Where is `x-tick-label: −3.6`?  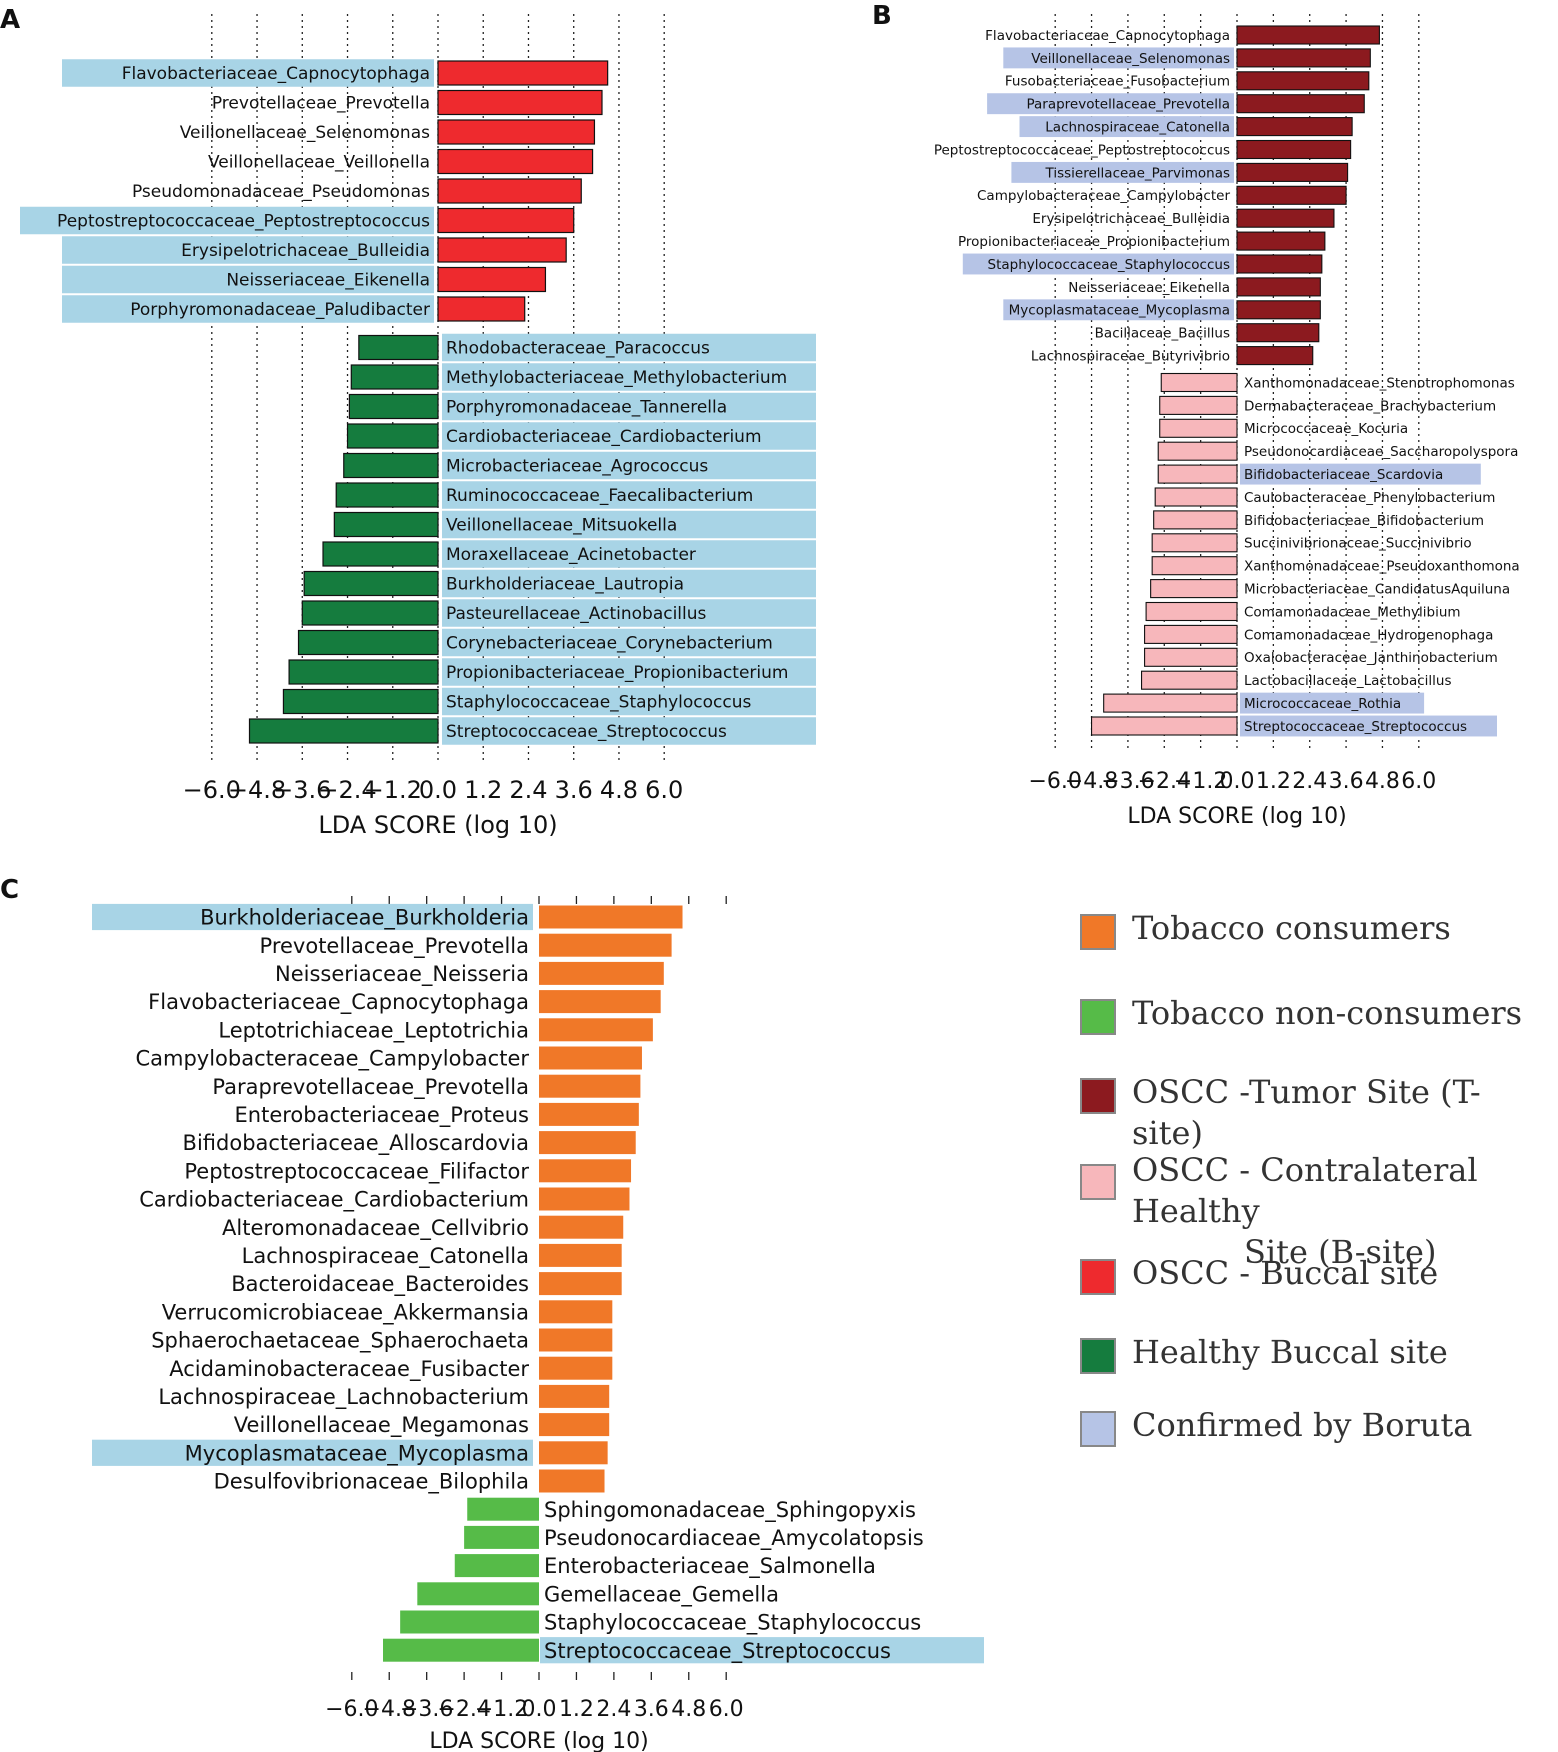 x-tick-label: −3.6 is located at coordinates (426, 1709).